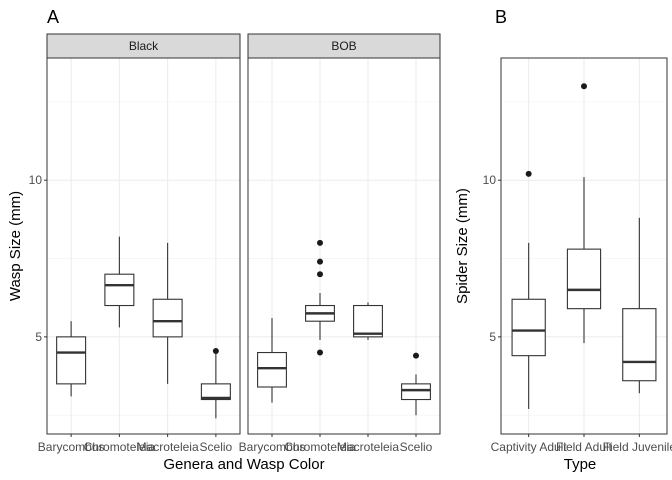  What do you see at coordinates (637, 447) in the screenshot?
I see `x-tick-label: Field Juvenile` at bounding box center [637, 447].